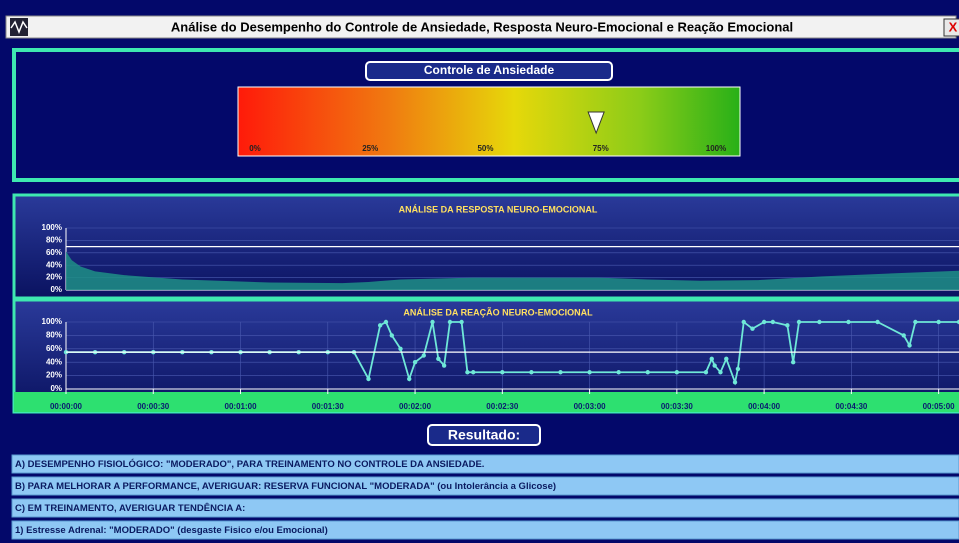 The height and width of the screenshot is (543, 959). I want to click on x-tick-label: 00:03:30, so click(677, 406).